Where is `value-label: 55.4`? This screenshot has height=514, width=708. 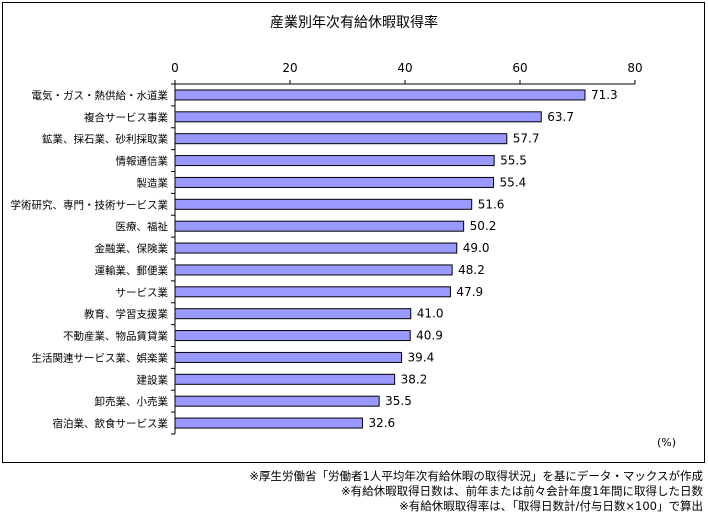
value-label: 55.4 is located at coordinates (513, 182).